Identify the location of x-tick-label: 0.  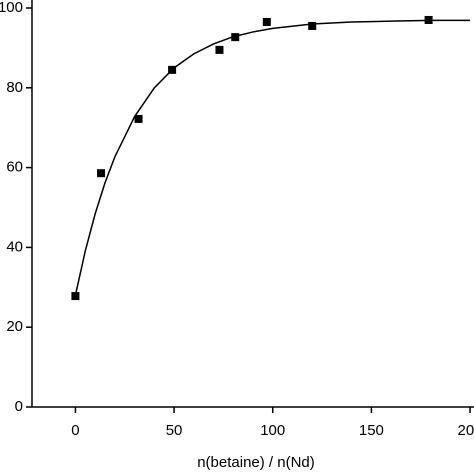
(75, 430).